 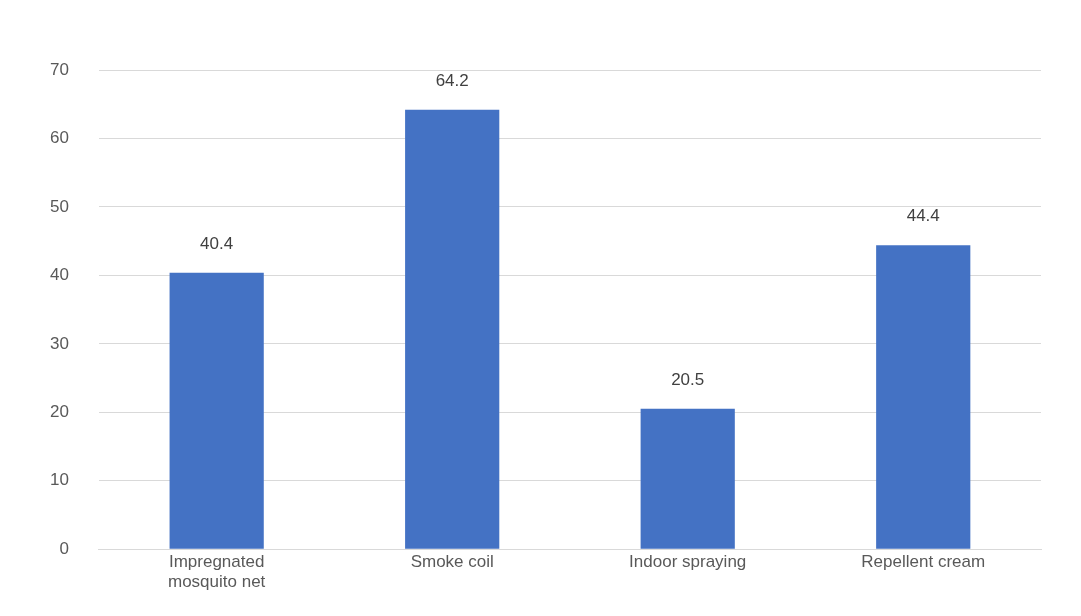 I want to click on data-label: 40.4, so click(x=217, y=243).